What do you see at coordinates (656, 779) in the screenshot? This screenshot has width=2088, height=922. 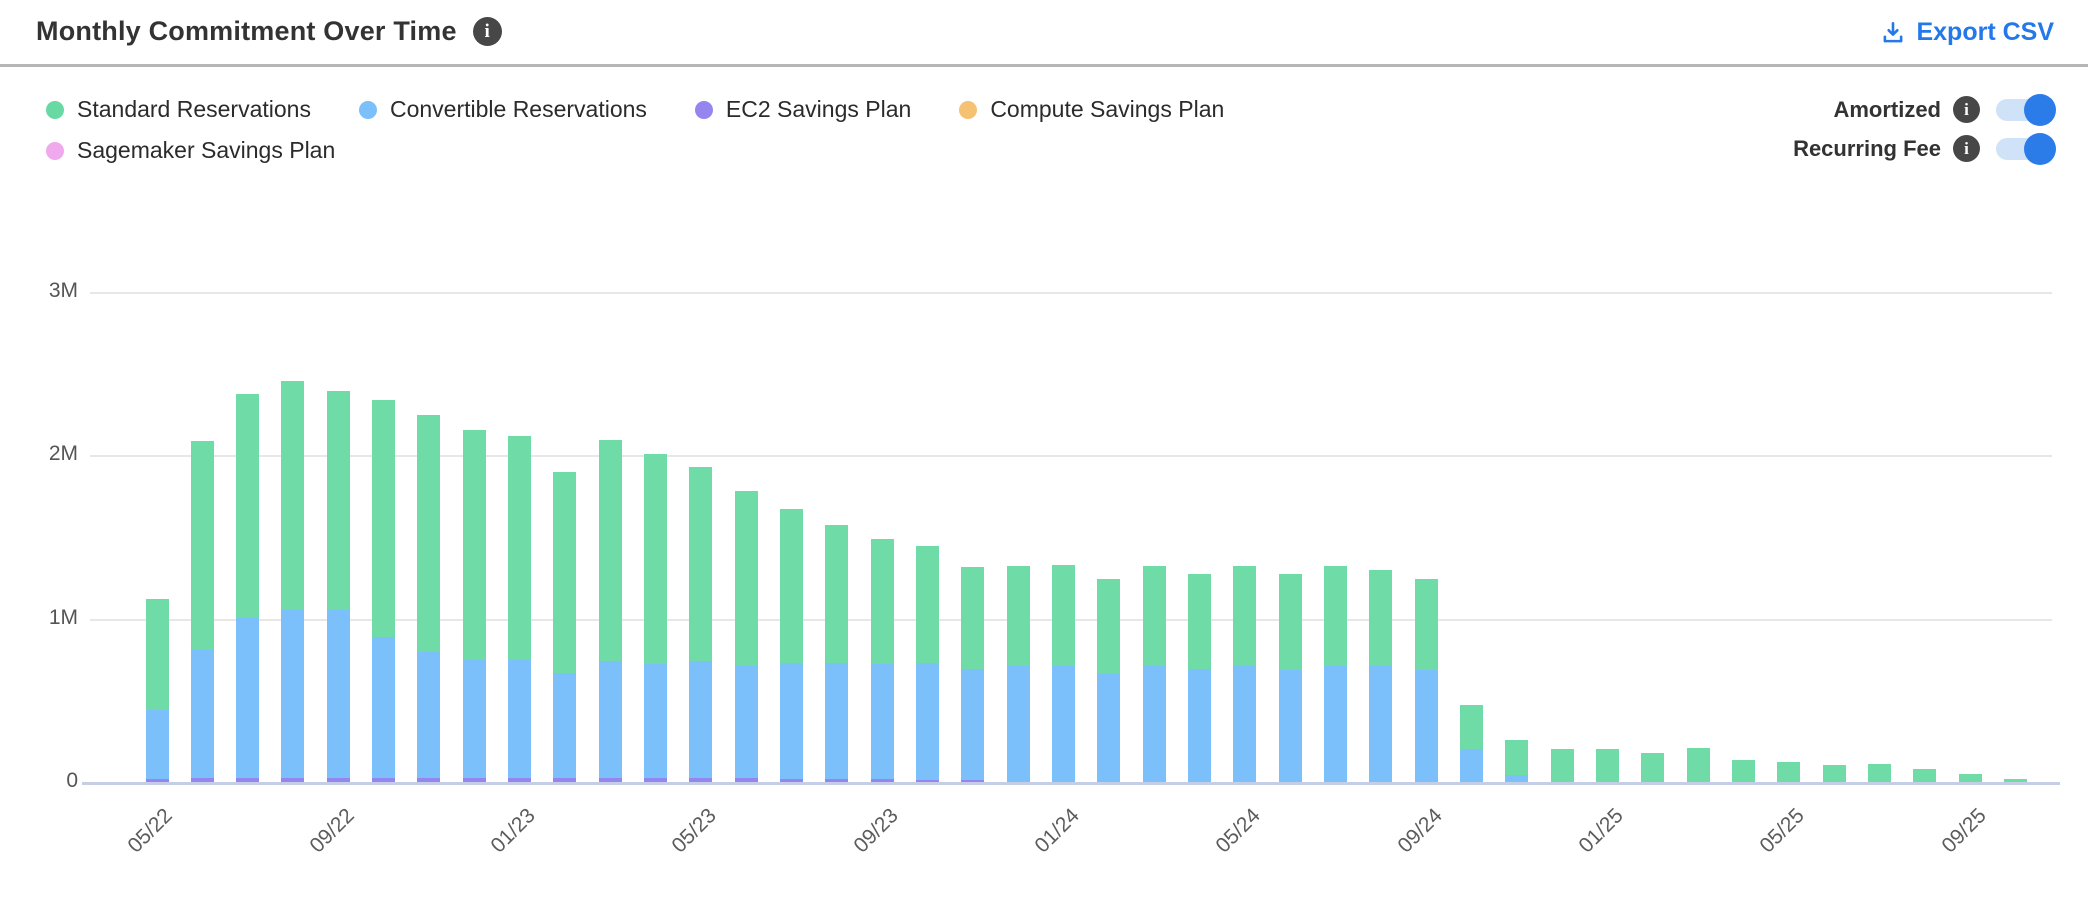 I see `bar-04-23-ec2-savings-plan` at bounding box center [656, 779].